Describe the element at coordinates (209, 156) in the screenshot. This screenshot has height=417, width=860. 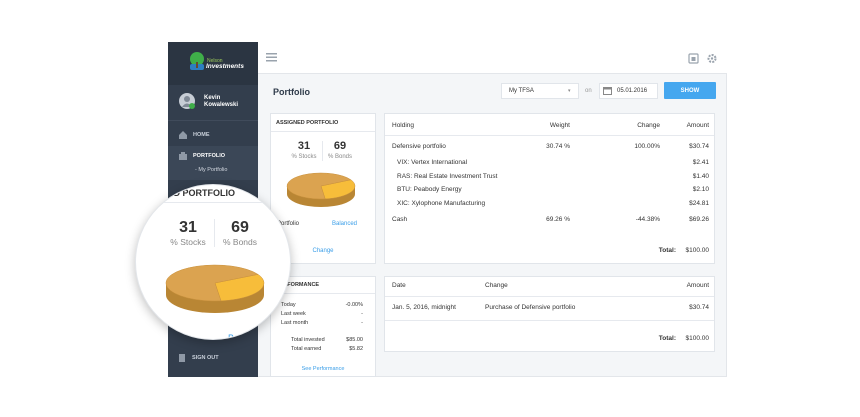
I see `nav-portfolio: PORTFOLIO` at that location.